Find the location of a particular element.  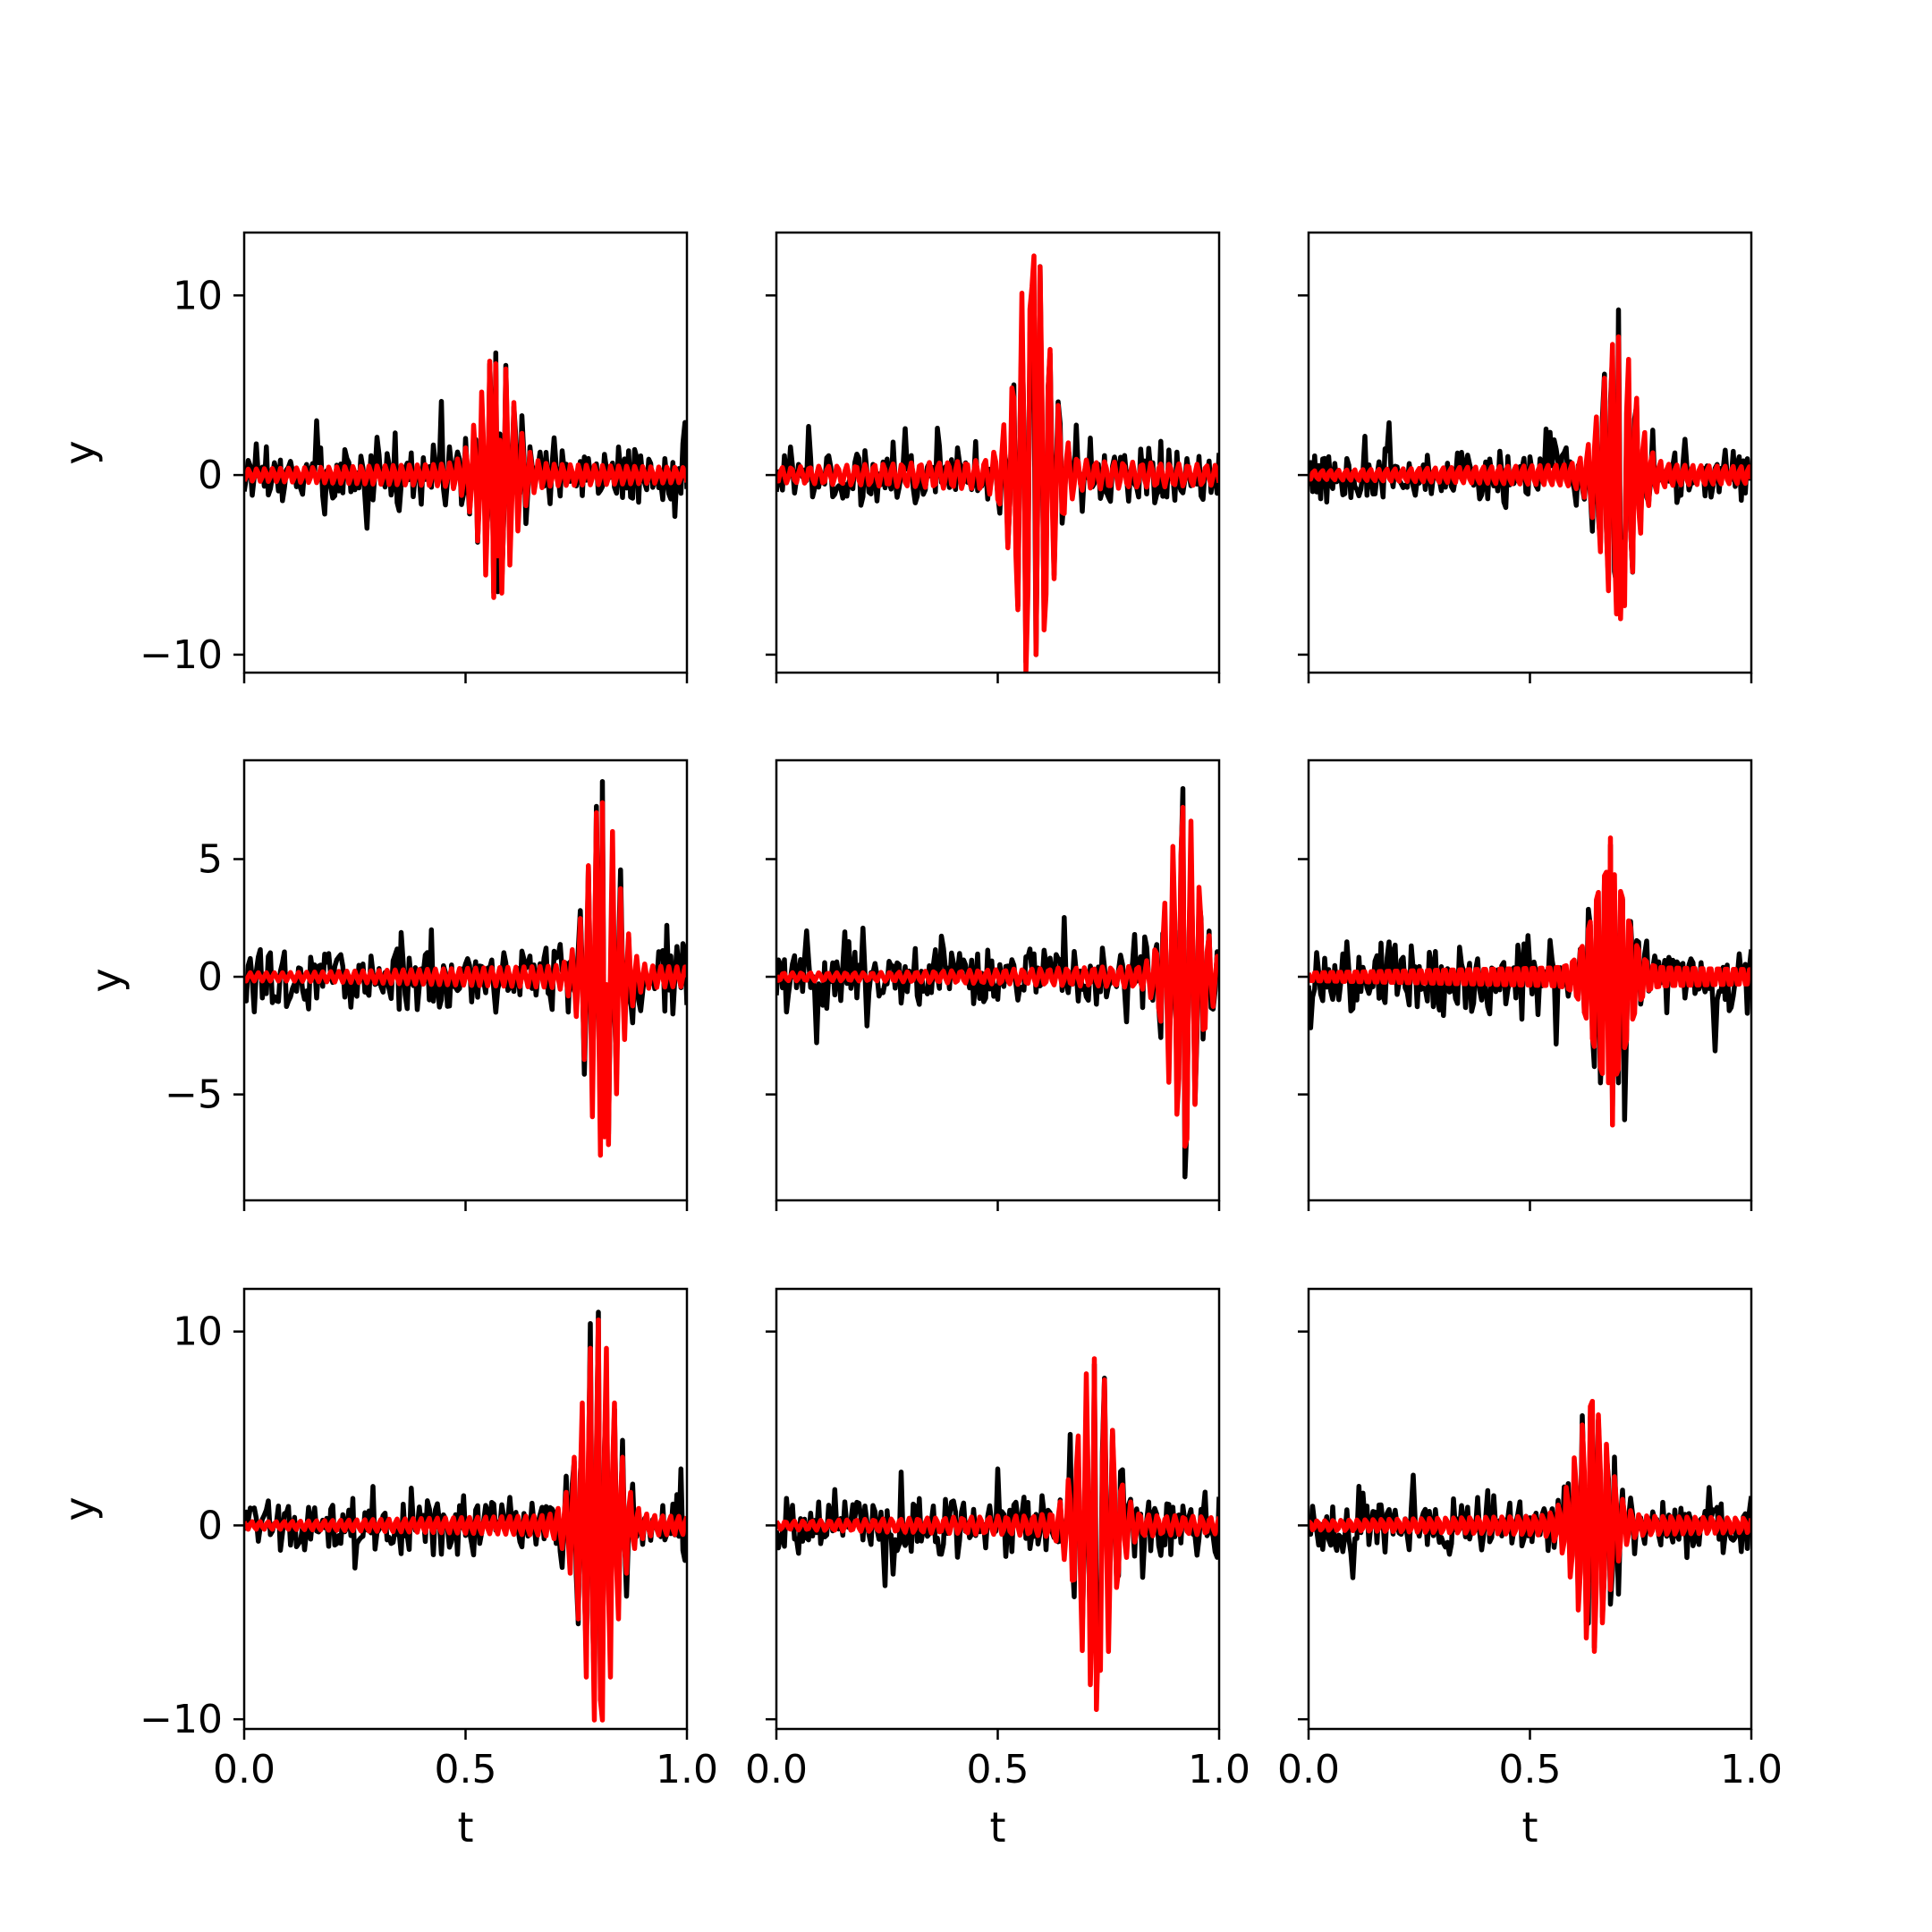

subplot-7: 0.0 0.5 1.0 −10 0 10 y t is located at coordinates (386, 1569).